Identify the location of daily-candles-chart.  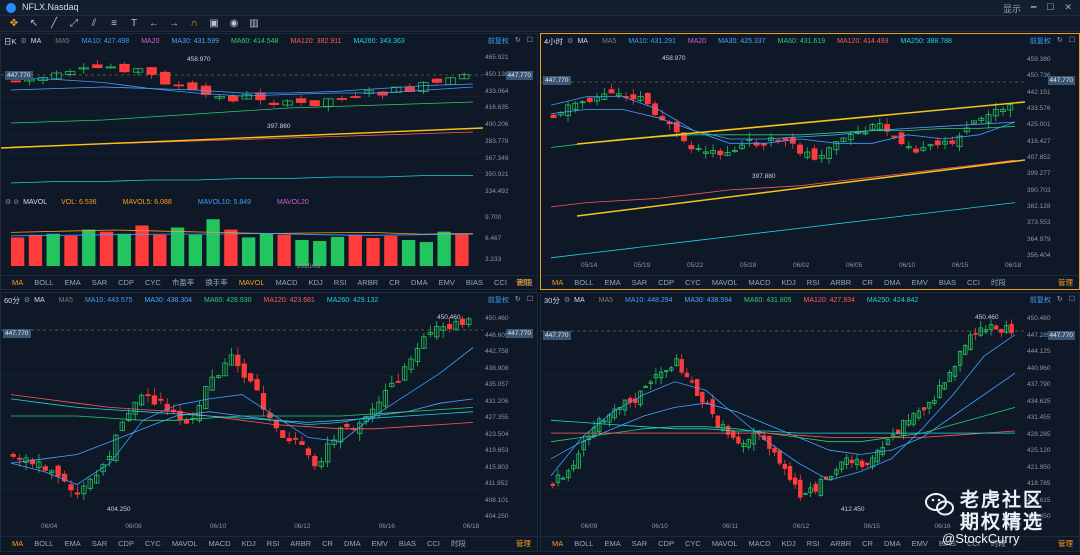
(242, 123).